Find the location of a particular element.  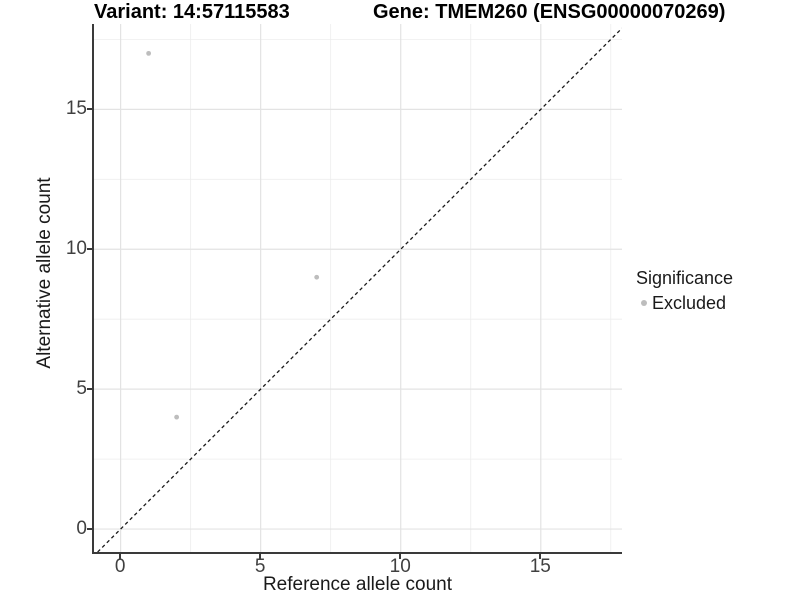

legend-title: Significance is located at coordinates (685, 278).